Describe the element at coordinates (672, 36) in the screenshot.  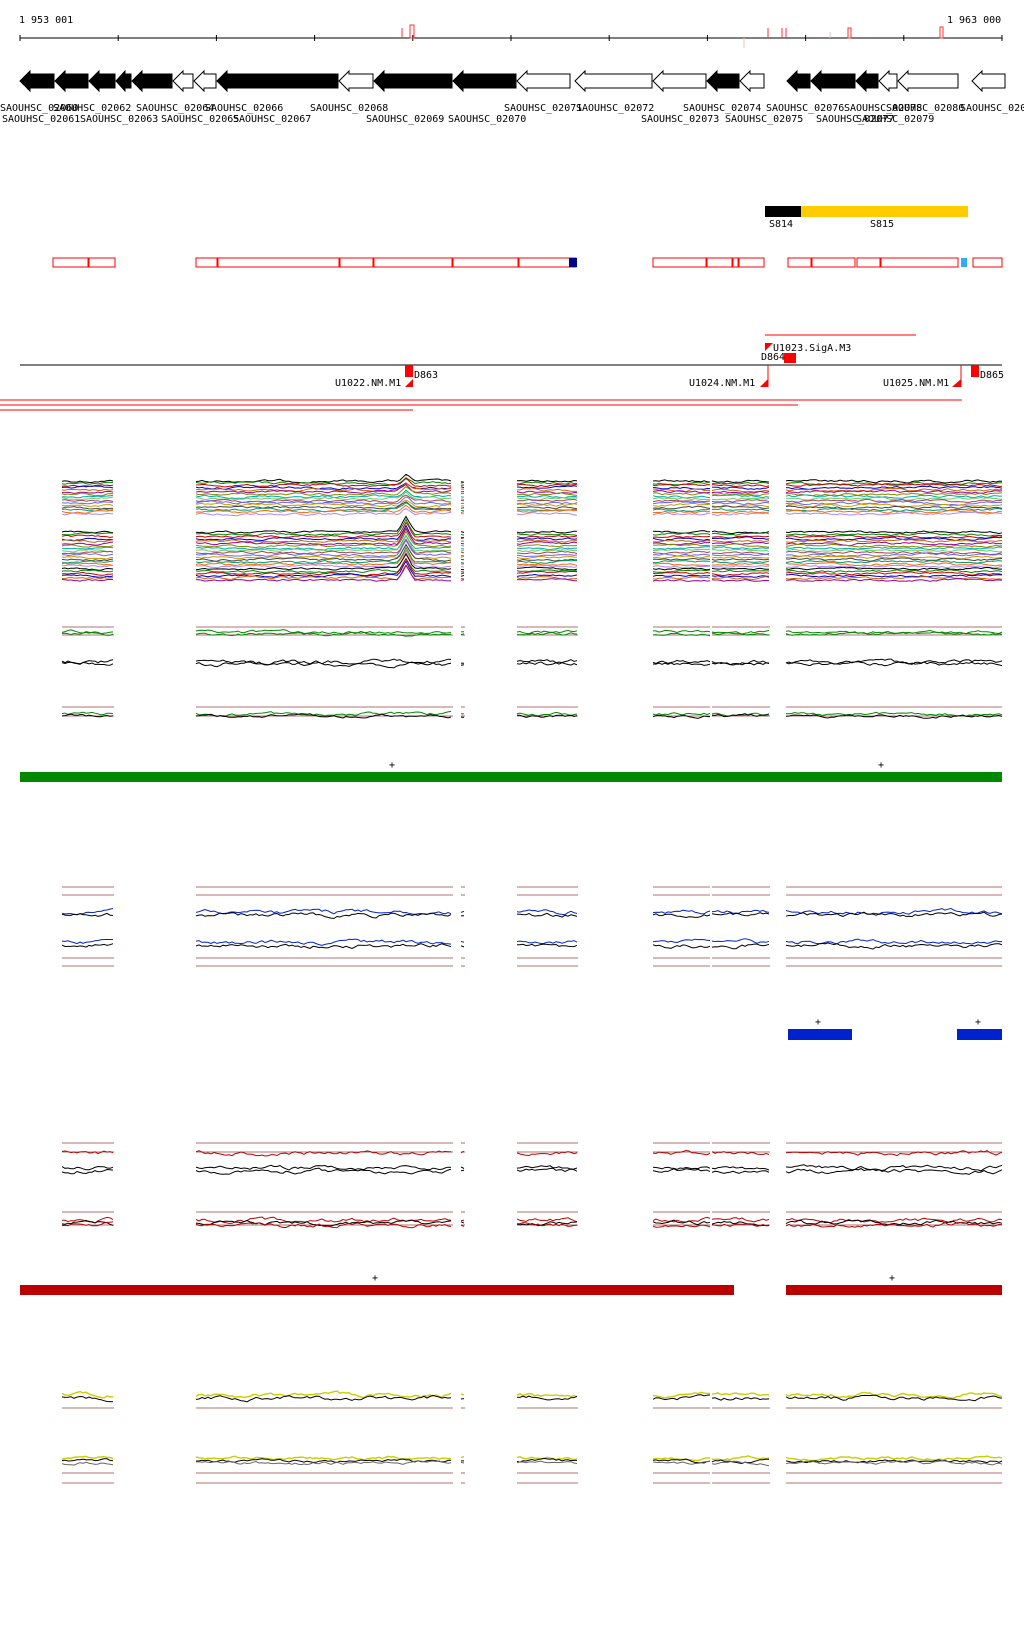
I see `ruler-marks` at that location.